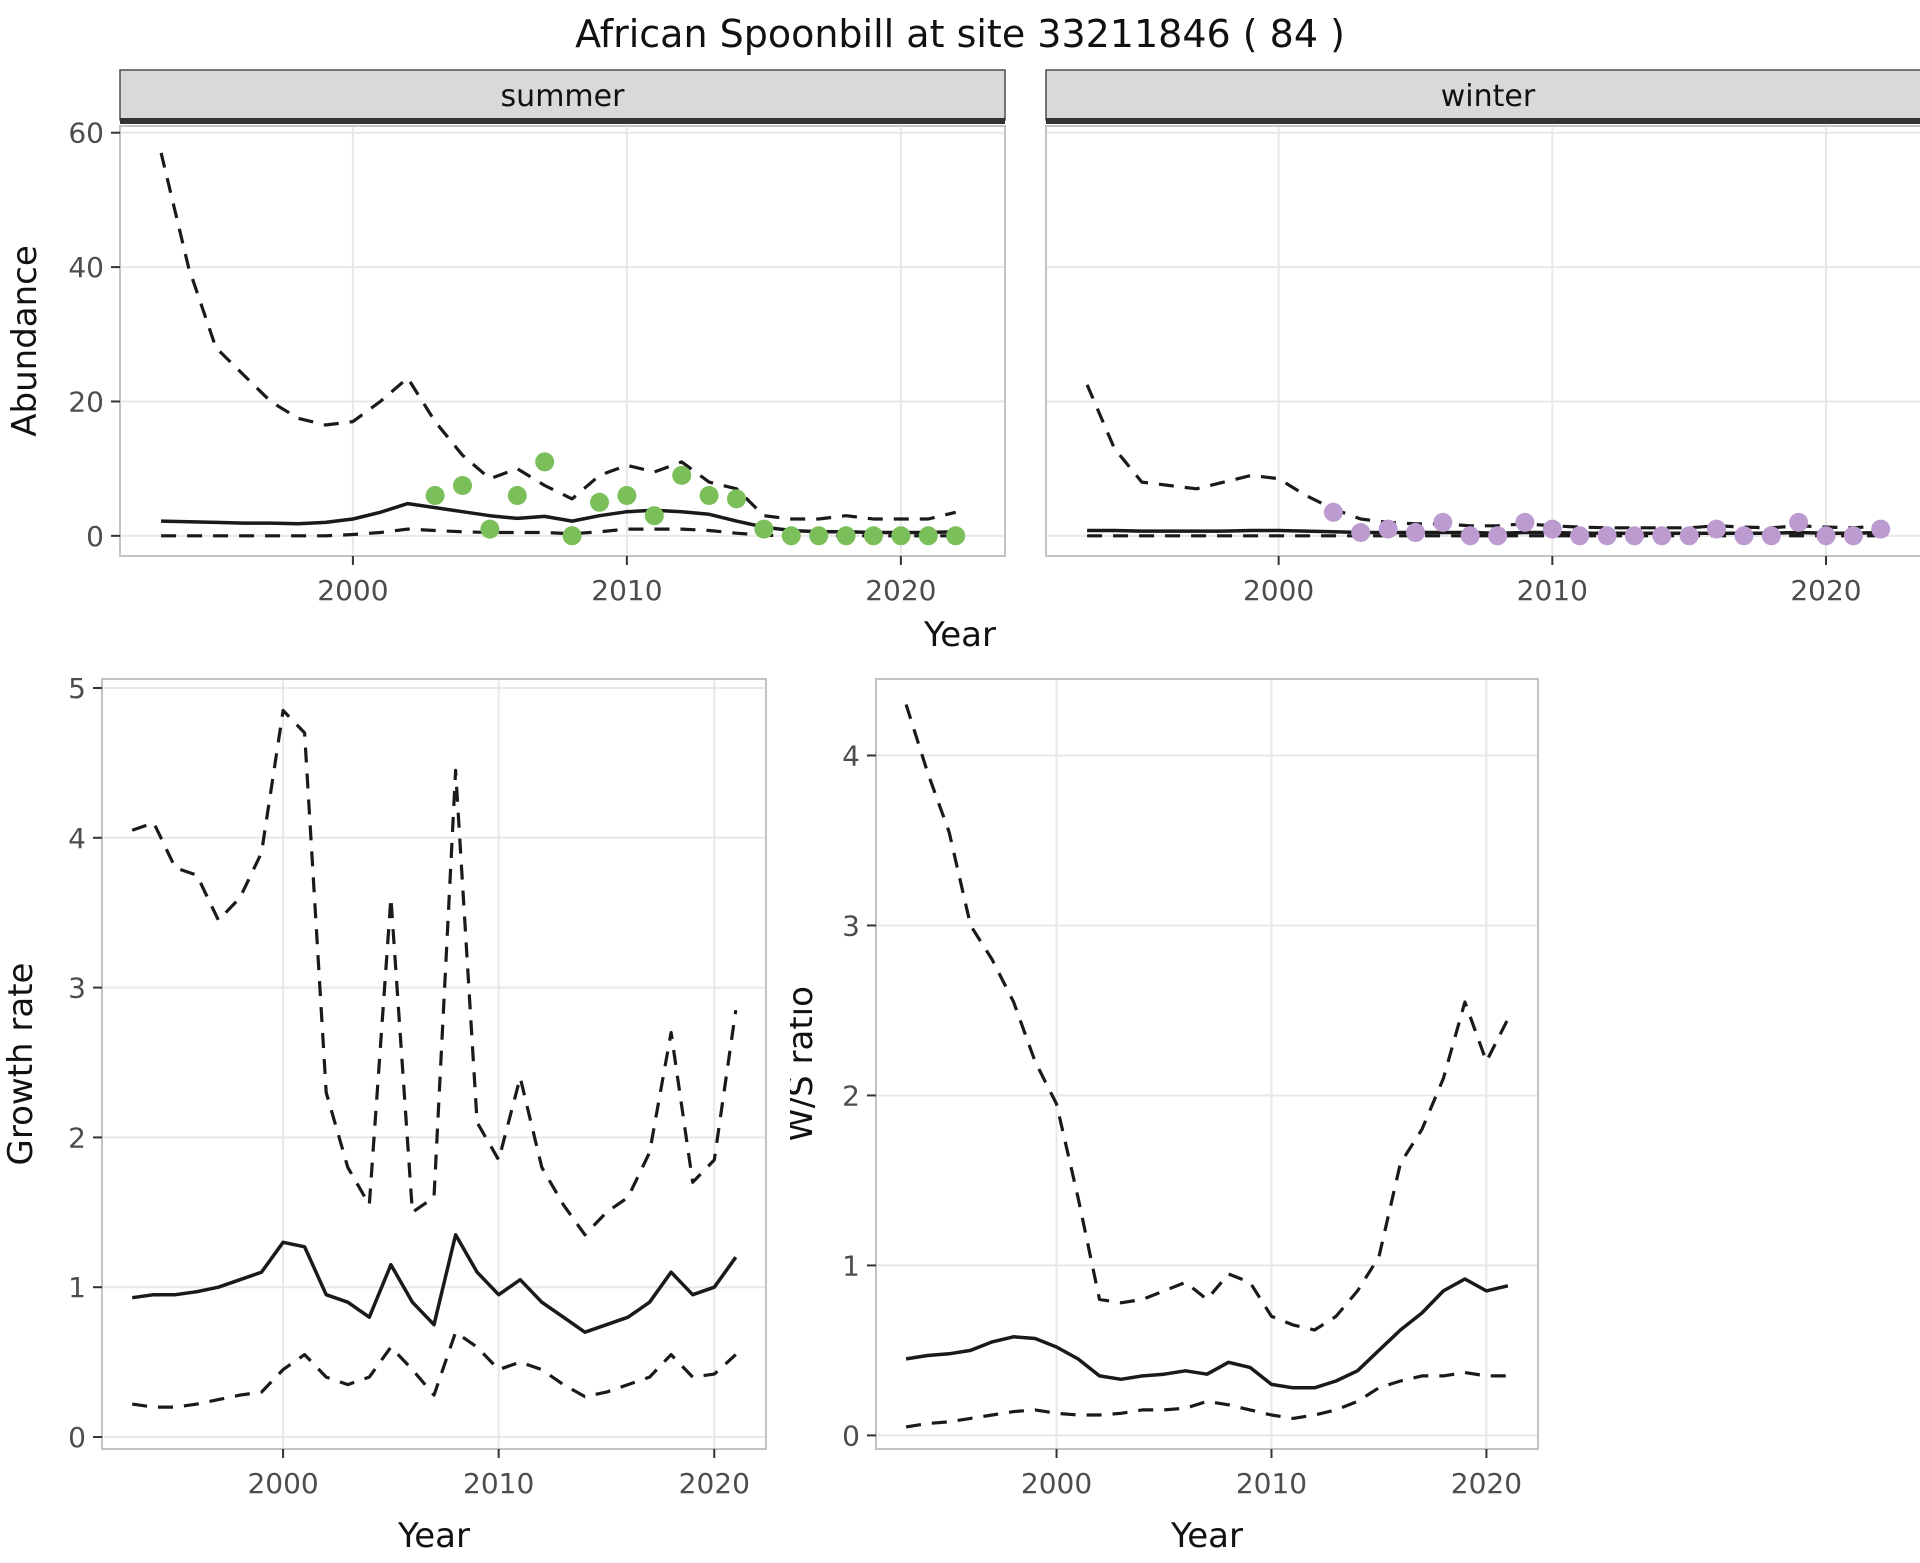 Image resolution: width=1920 pixels, height=1563 pixels. What do you see at coordinates (86, 133) in the screenshot?
I see `y-tick-label: 60` at bounding box center [86, 133].